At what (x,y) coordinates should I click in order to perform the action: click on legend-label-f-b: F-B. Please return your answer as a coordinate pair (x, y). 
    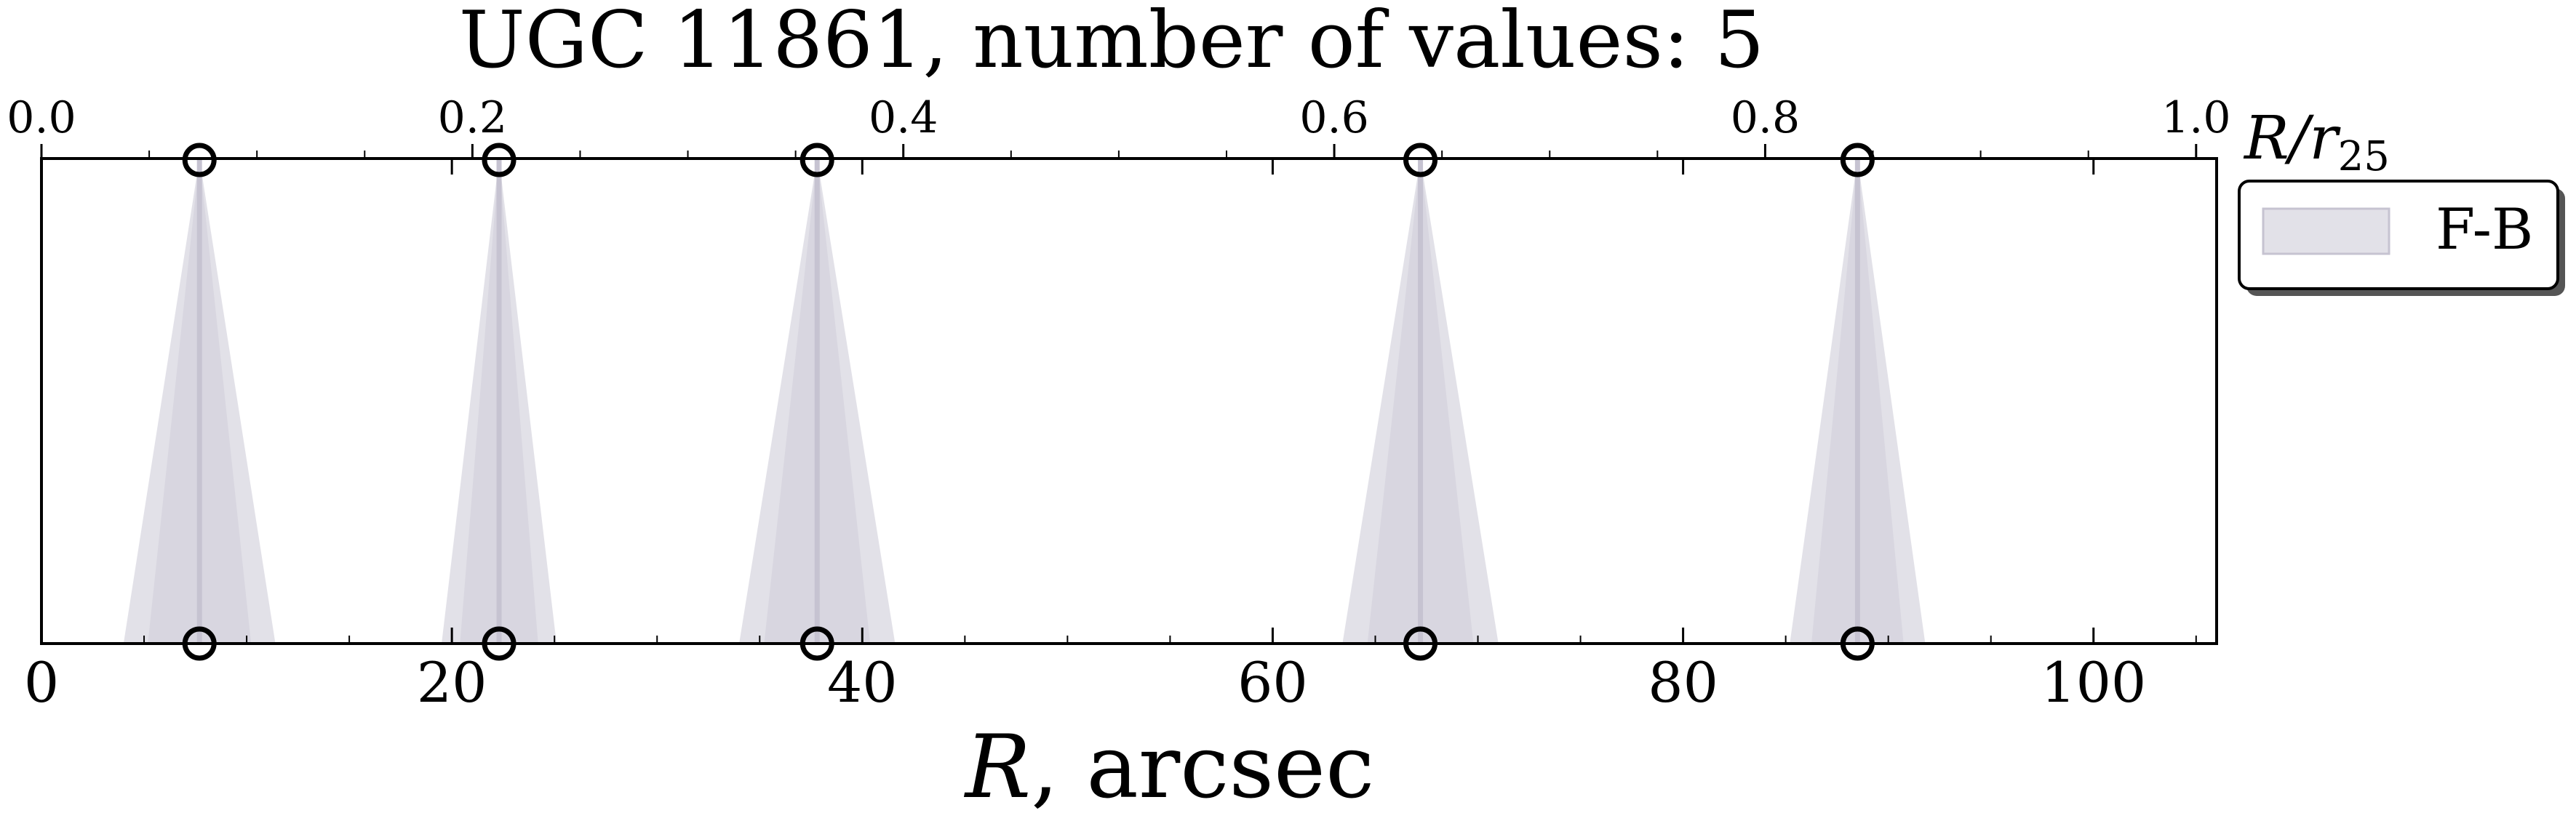
    Looking at the image, I should click on (2484, 230).